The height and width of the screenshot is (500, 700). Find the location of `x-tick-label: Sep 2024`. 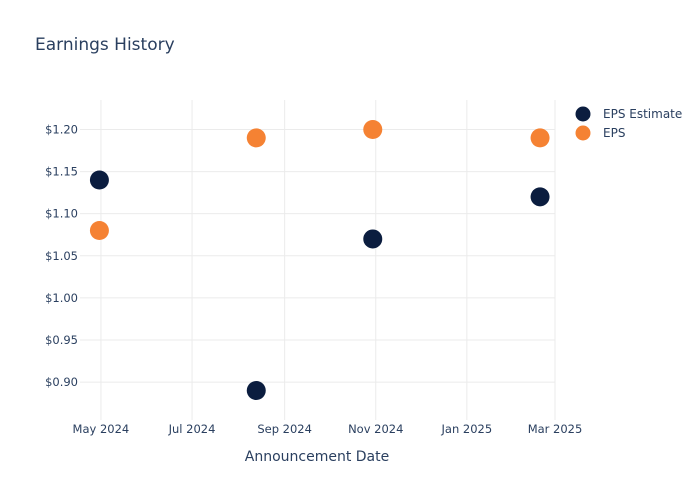

x-tick-label: Sep 2024 is located at coordinates (284, 429).